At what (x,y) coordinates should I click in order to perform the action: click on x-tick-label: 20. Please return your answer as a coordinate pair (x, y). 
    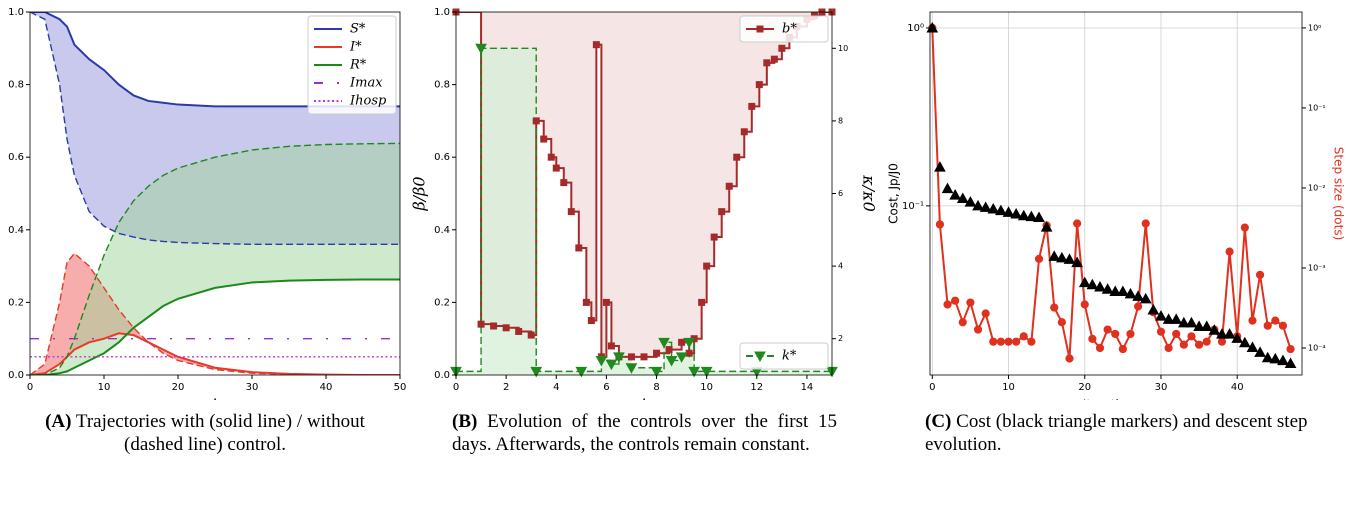
    Looking at the image, I should click on (1084, 387).